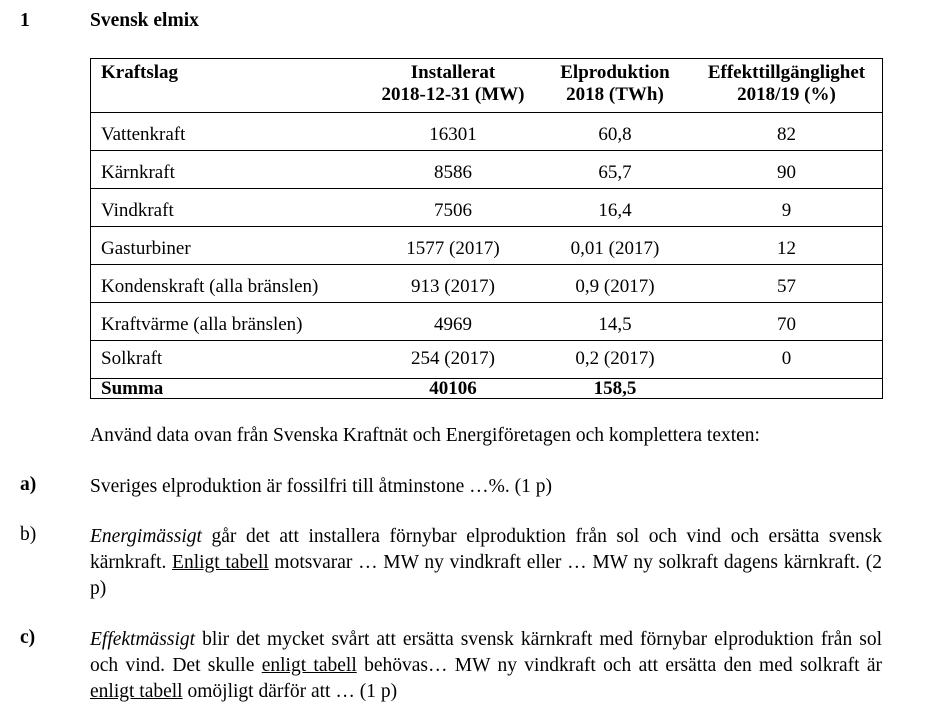  I want to click on cell-effekt: 70, so click(787, 321).